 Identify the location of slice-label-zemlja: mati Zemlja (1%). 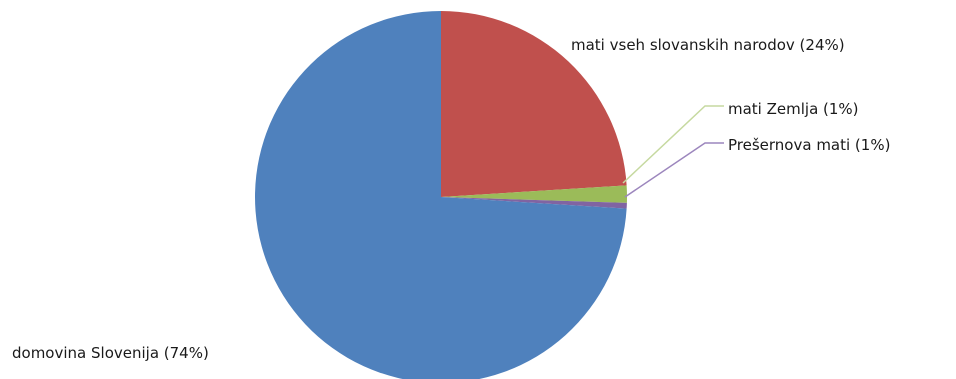
(793, 109).